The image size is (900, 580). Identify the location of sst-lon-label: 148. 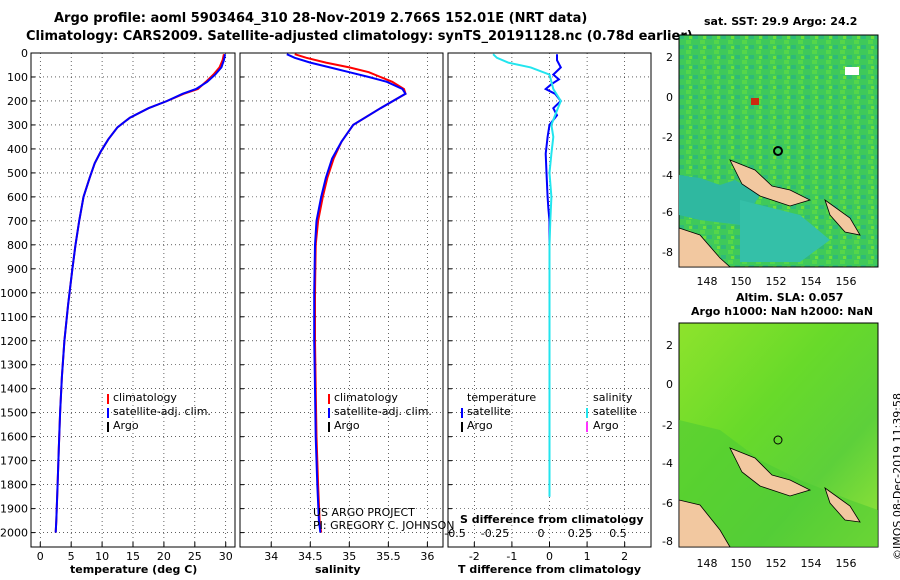
(707, 281).